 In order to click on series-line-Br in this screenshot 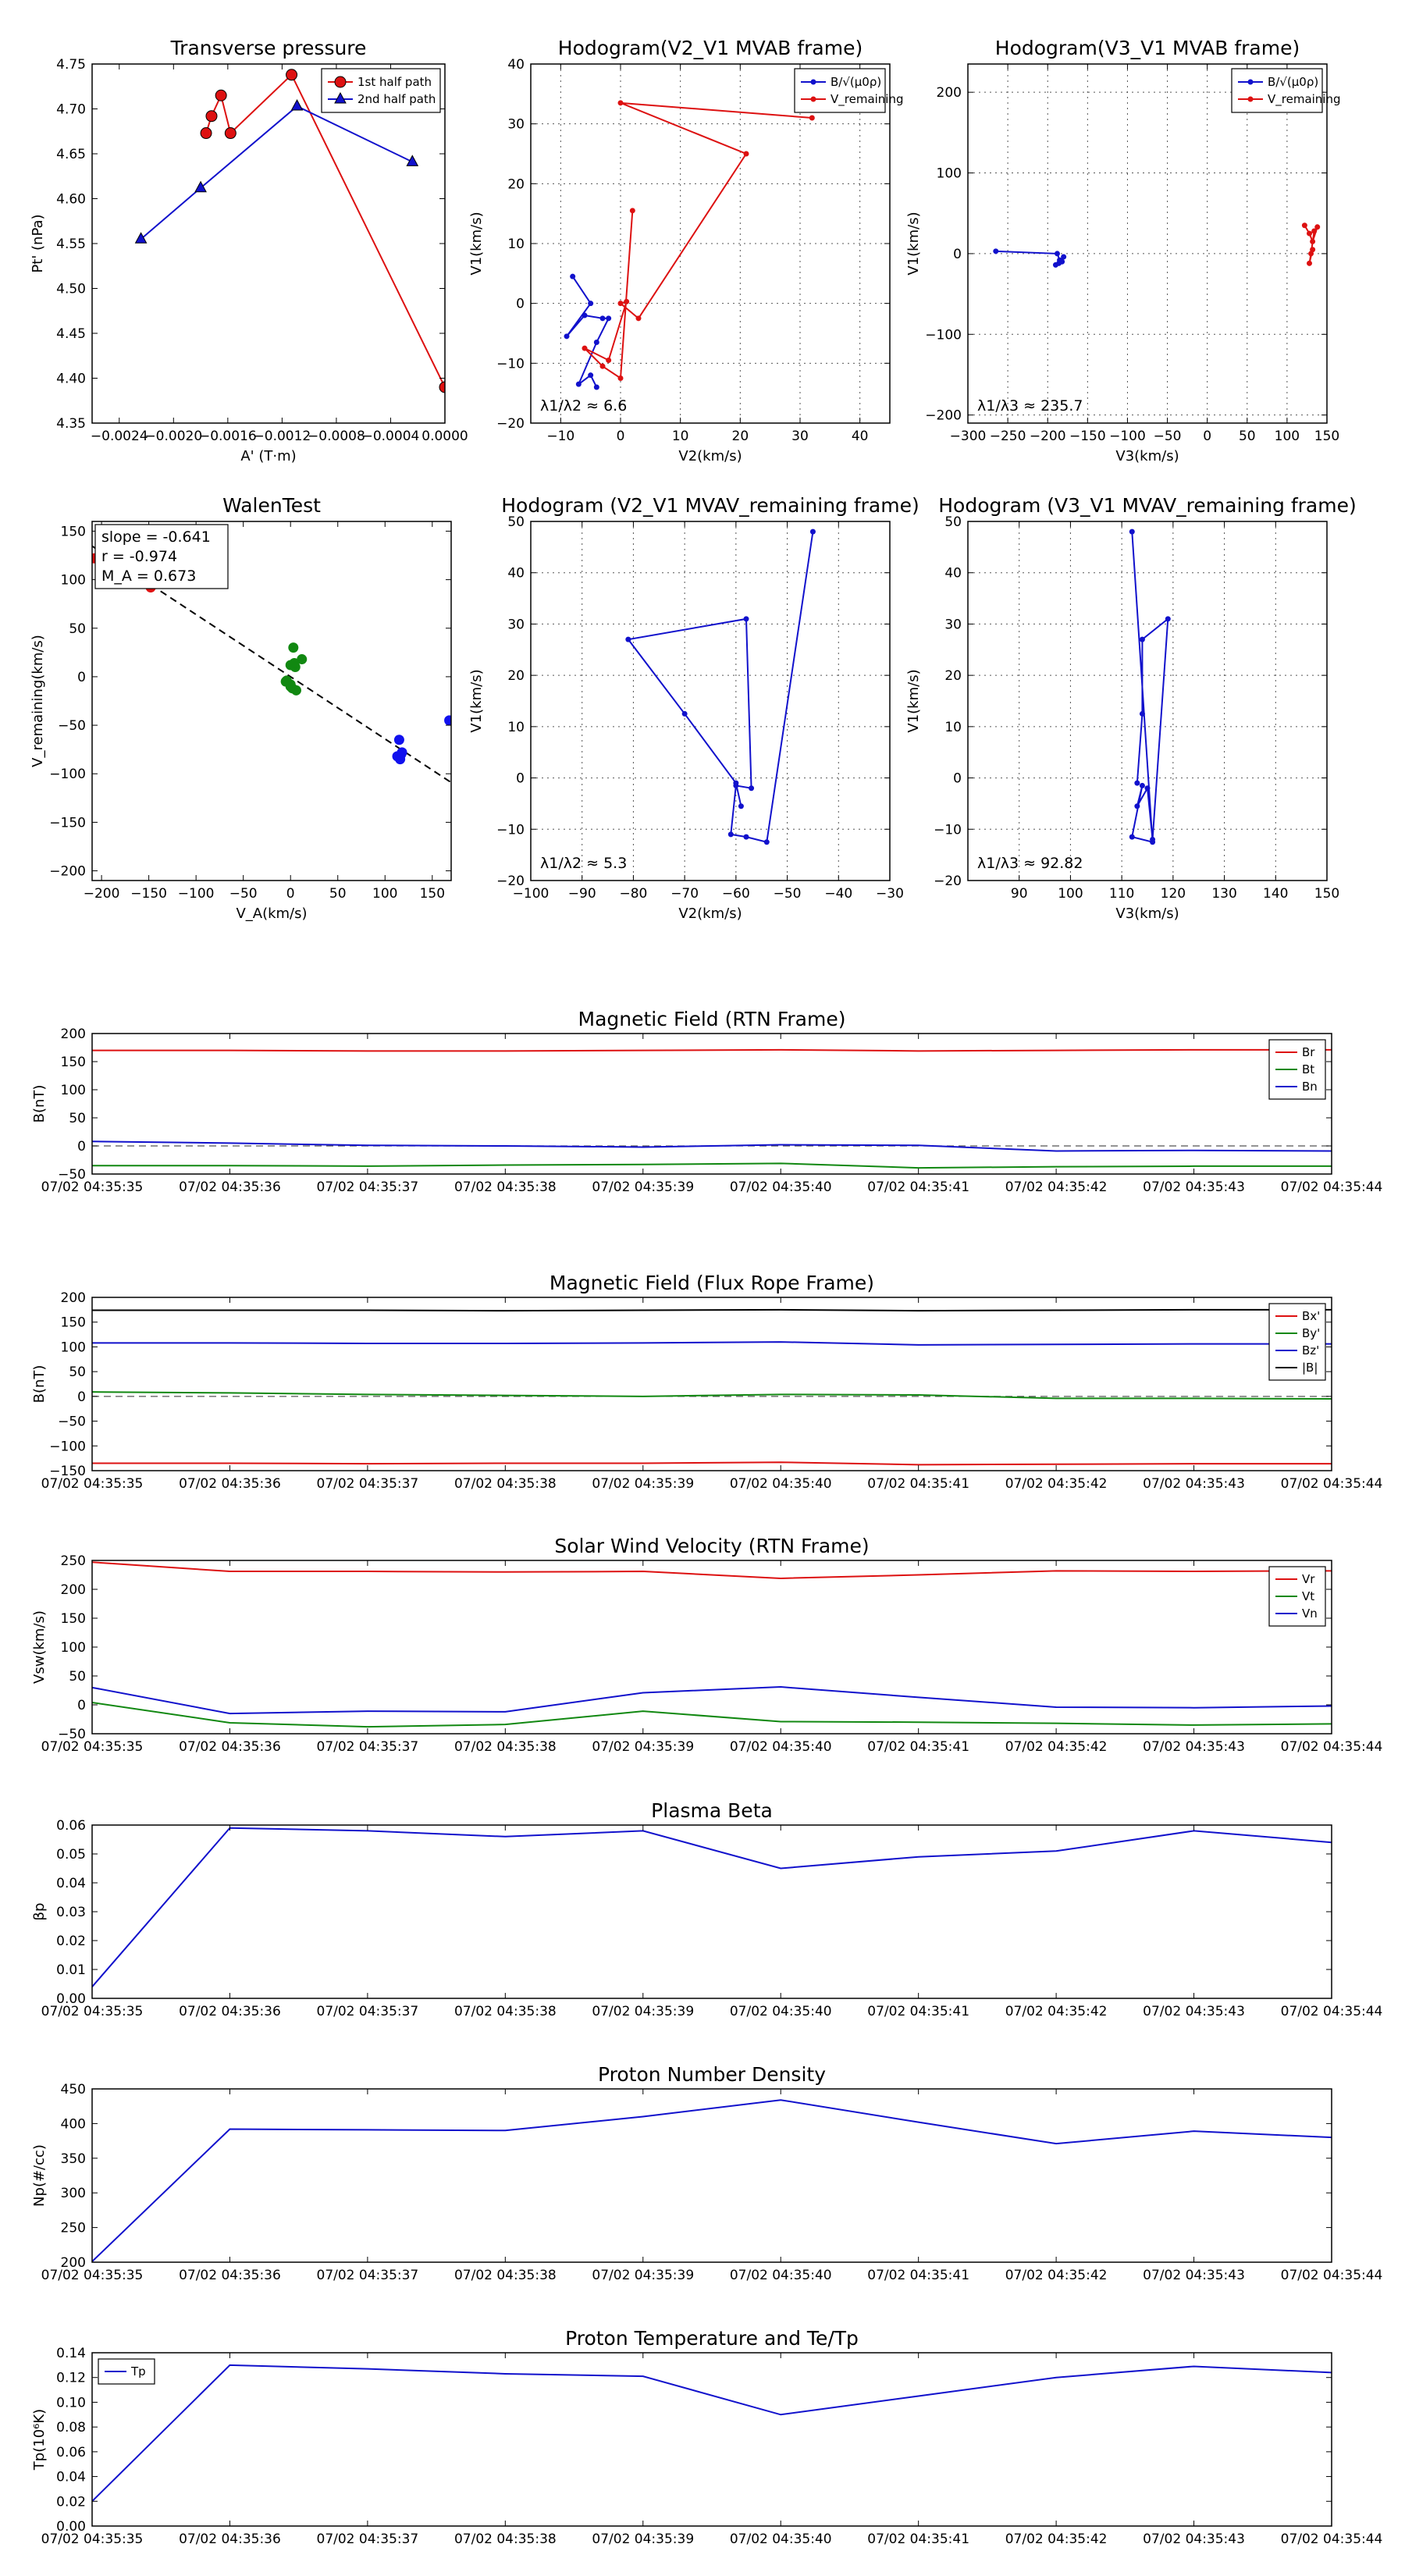, I will do `click(712, 1050)`.